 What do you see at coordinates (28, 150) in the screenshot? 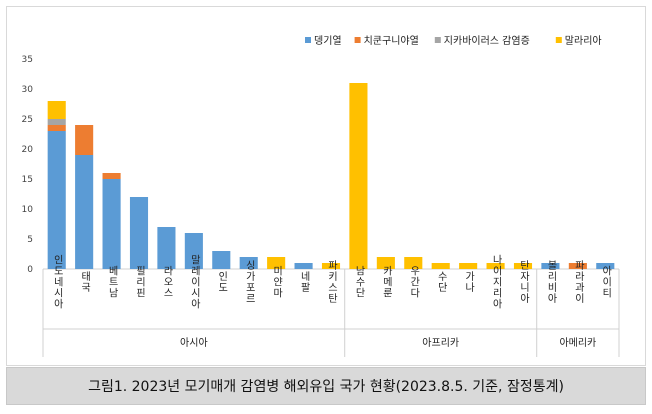
I see `y-tick-label: 20` at bounding box center [28, 150].